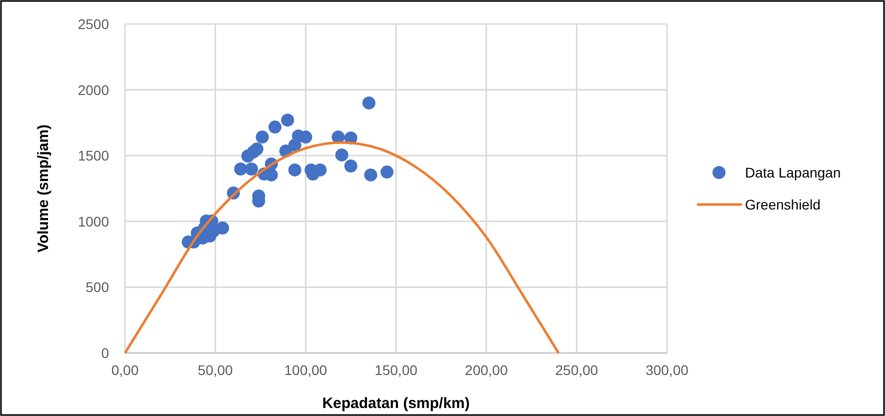 Image resolution: width=885 pixels, height=416 pixels. Describe the element at coordinates (576, 370) in the screenshot. I see `x-tick-label: 250,00` at that location.